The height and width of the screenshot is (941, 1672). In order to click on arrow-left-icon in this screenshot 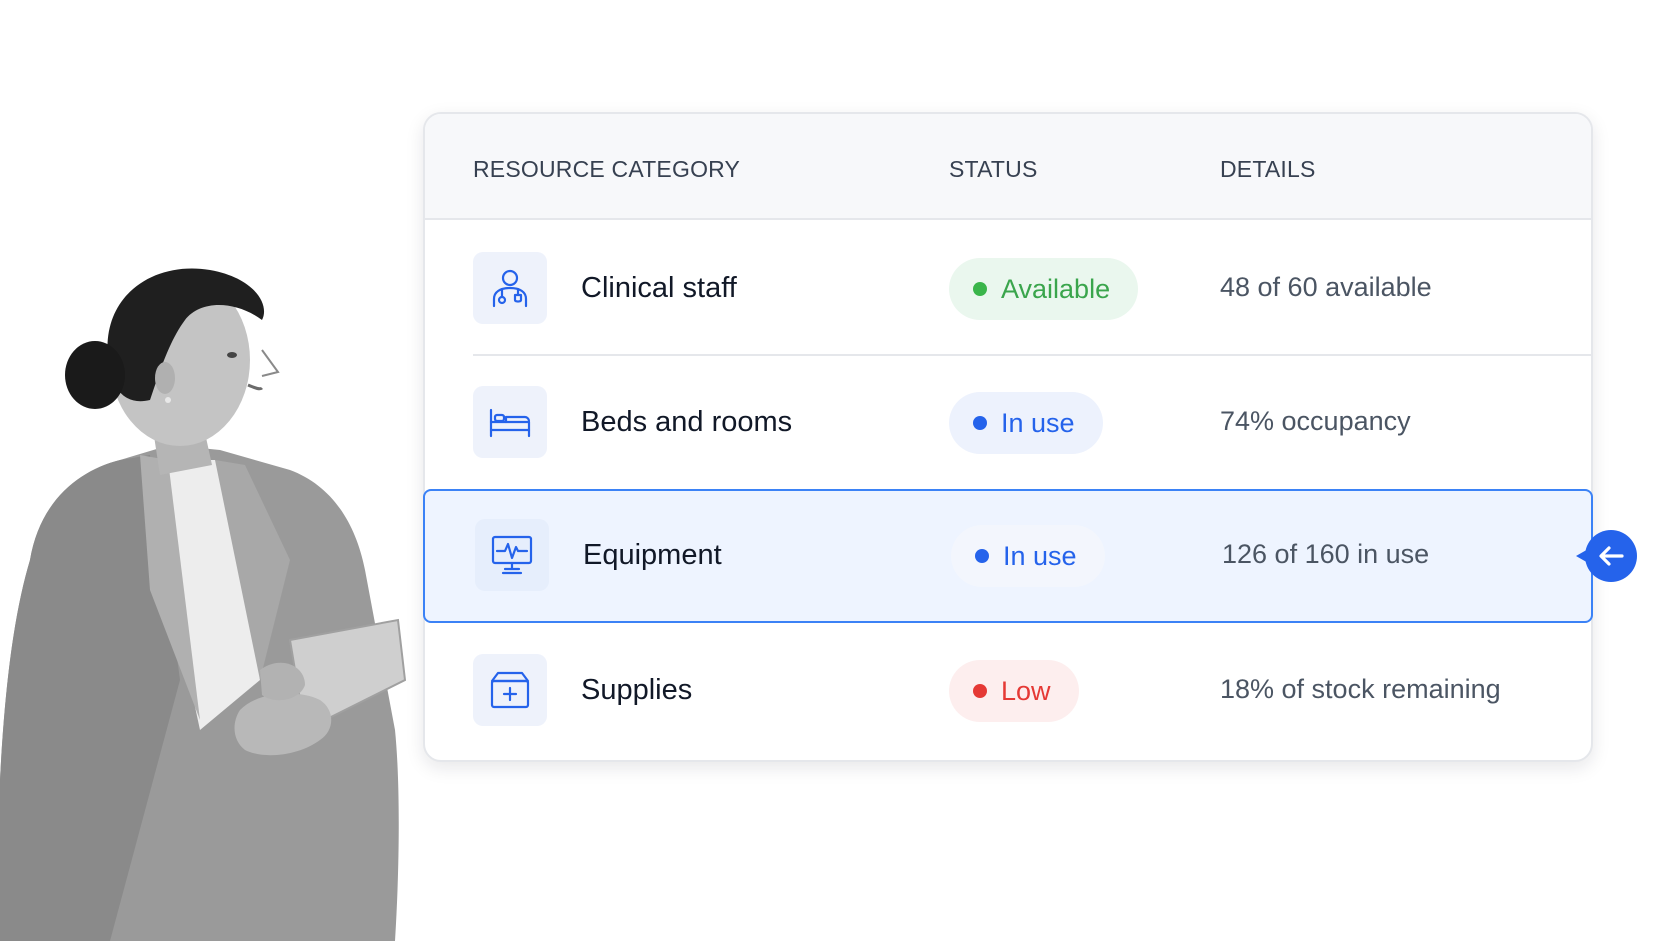, I will do `click(1607, 556)`.